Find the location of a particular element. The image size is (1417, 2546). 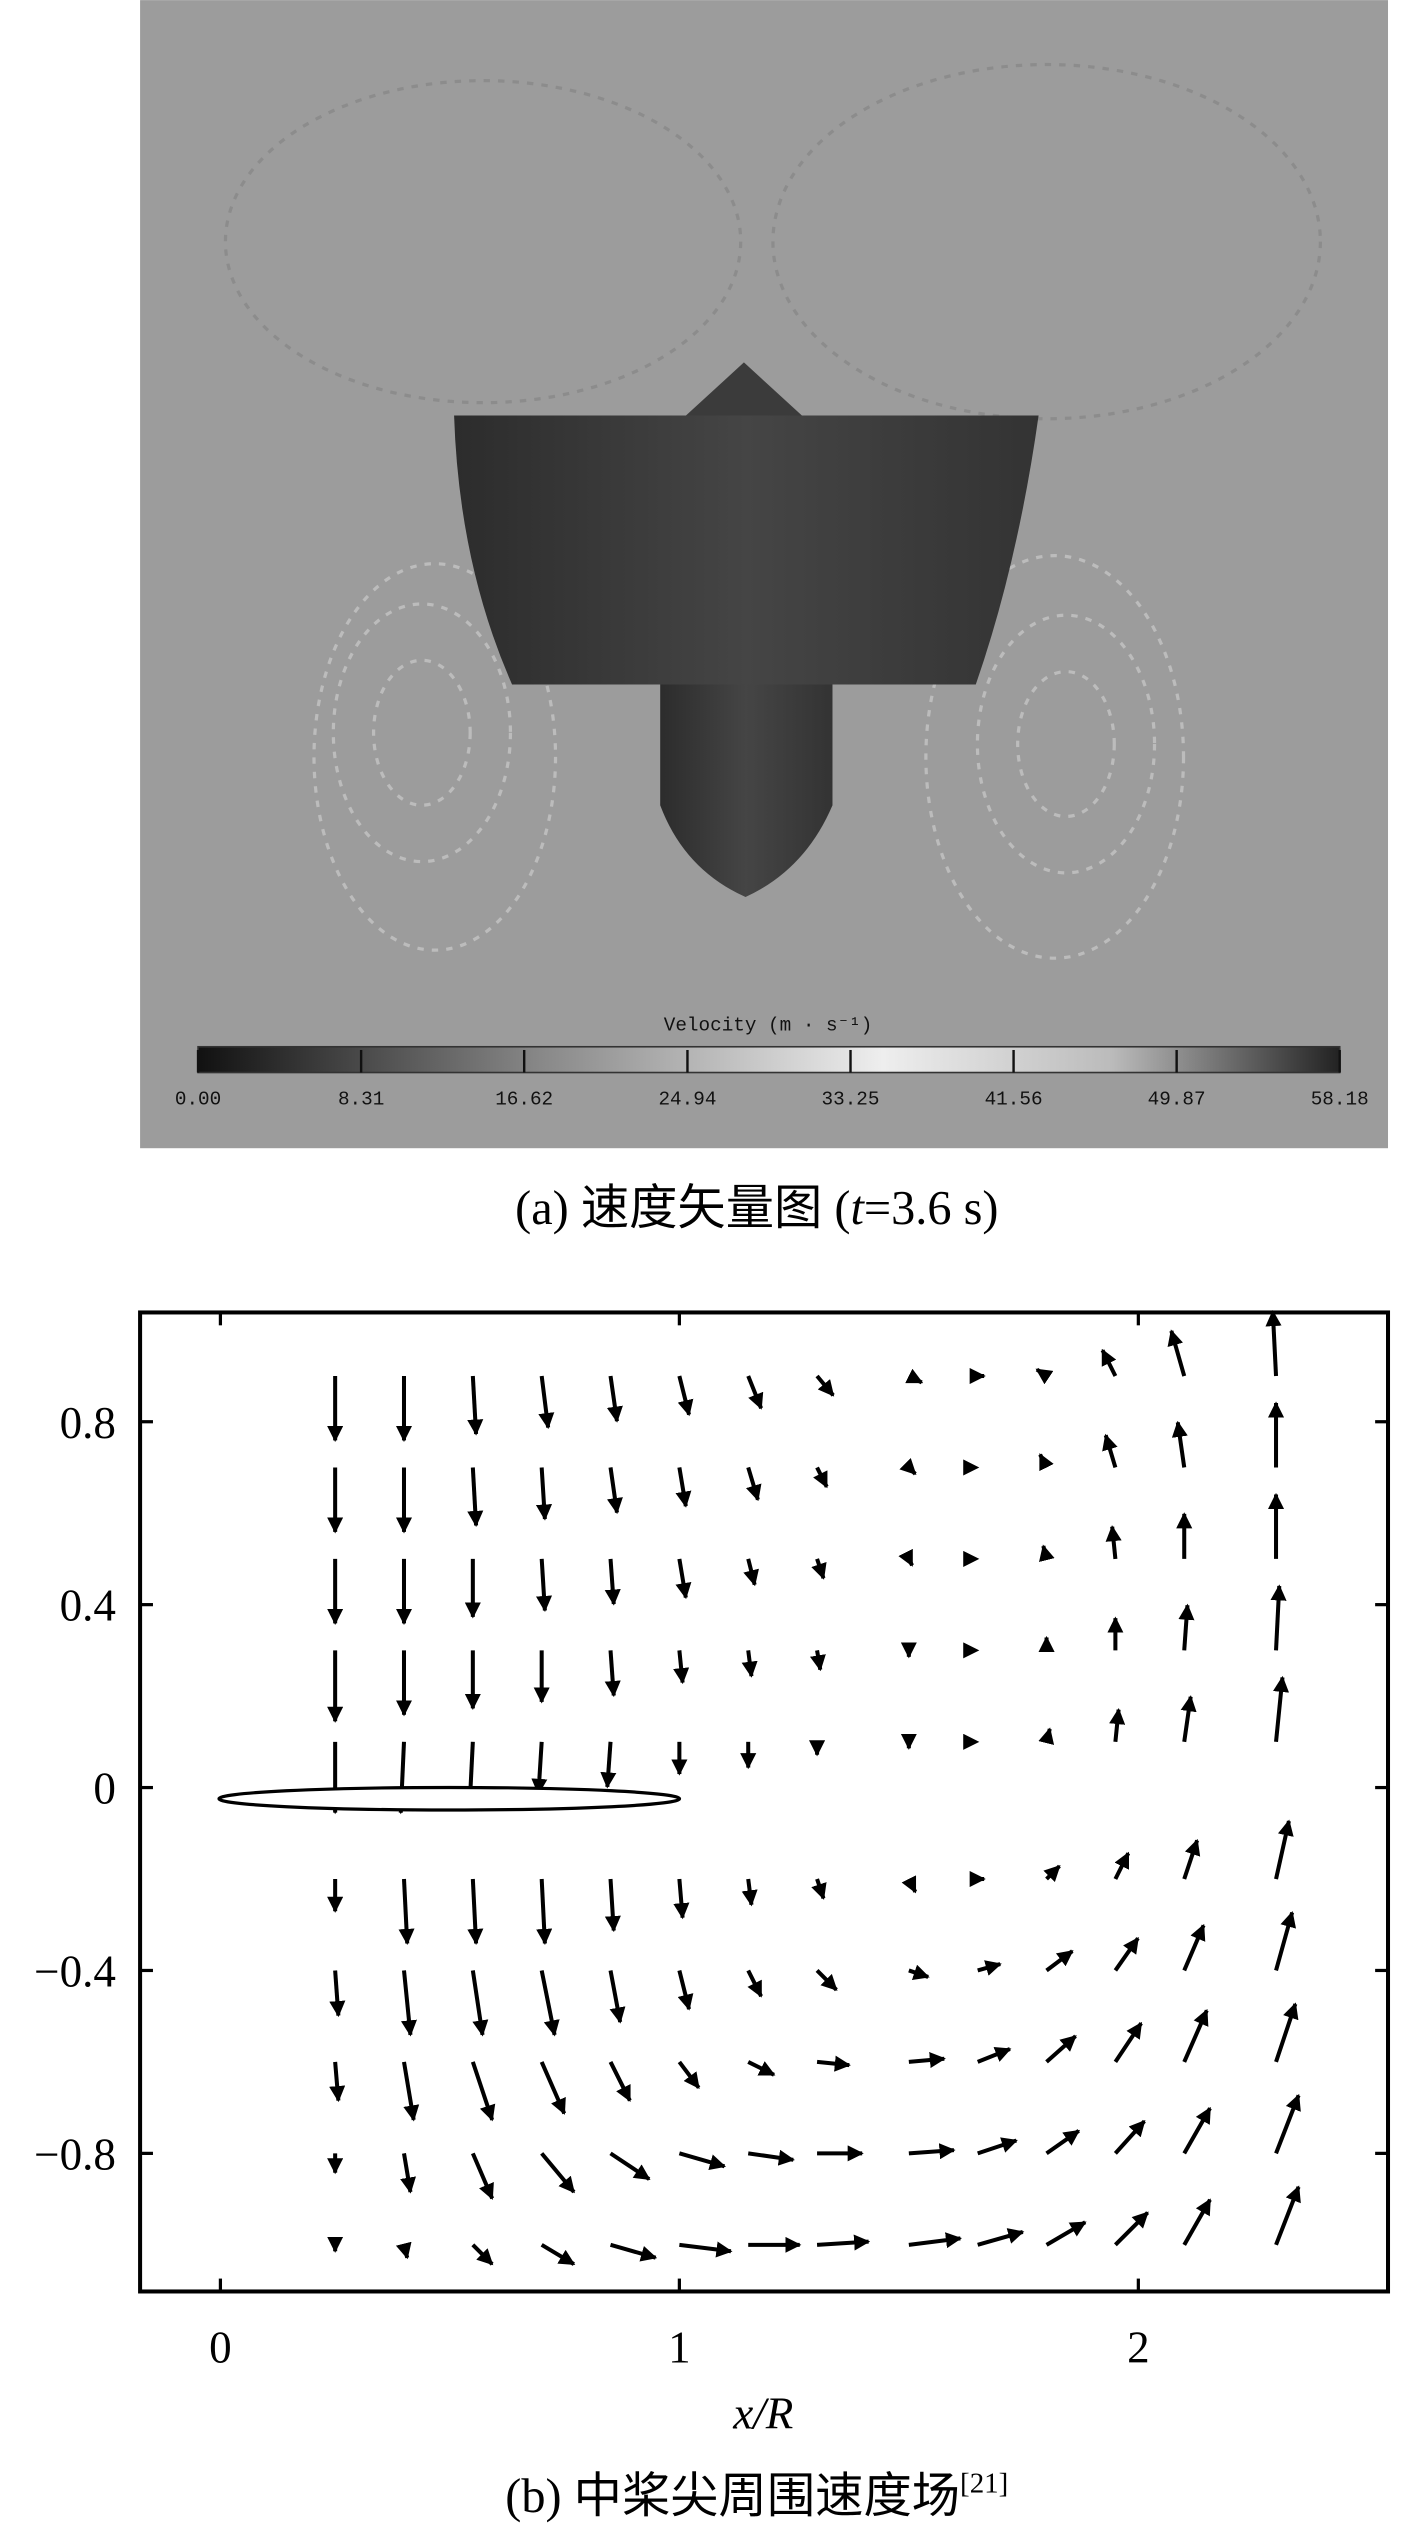

y-tick-label: 0 is located at coordinates (104, 1789).